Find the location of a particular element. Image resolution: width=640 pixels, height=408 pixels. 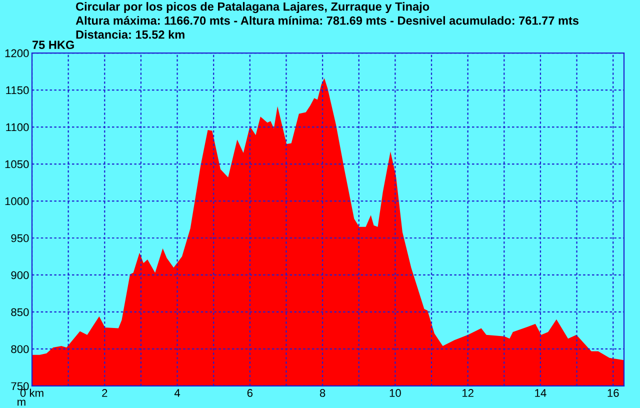

text: 75 HKG is located at coordinates (53, 45).